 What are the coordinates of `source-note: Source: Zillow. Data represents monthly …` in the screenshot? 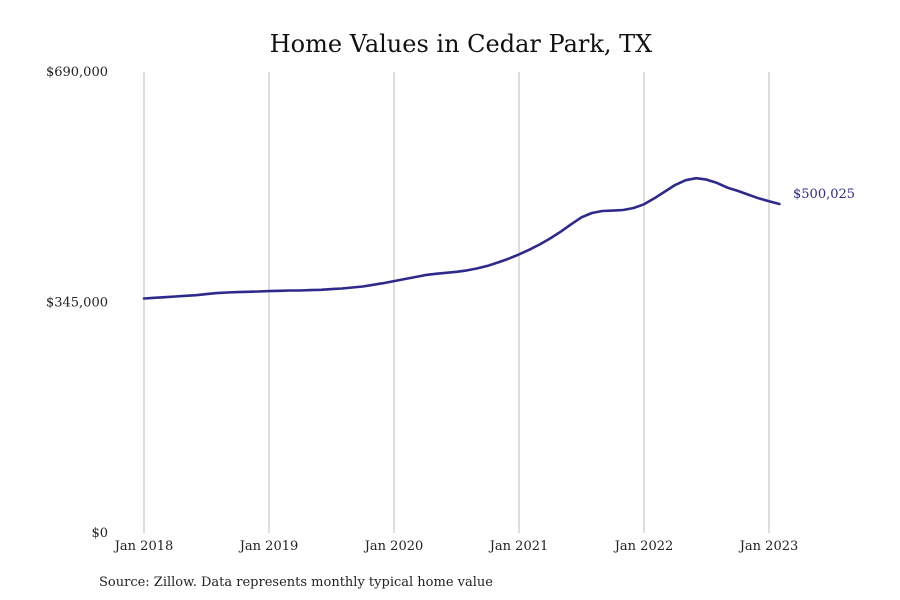 It's located at (296, 582).